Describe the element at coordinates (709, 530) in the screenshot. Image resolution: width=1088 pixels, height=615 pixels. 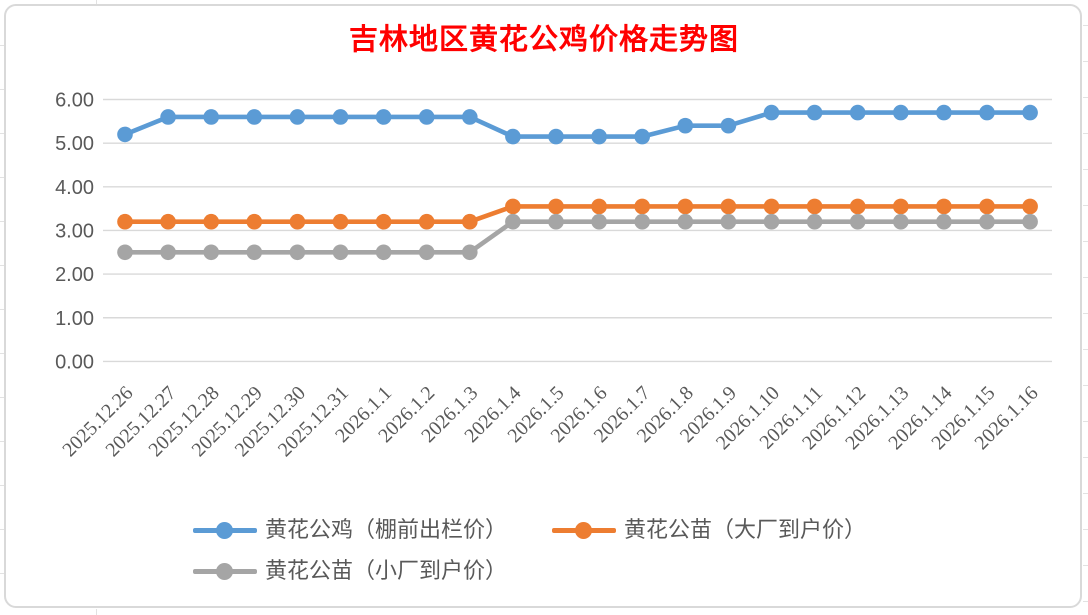
I see `legend-item-series-2: 黄花公苗（大厂到户价）` at that location.